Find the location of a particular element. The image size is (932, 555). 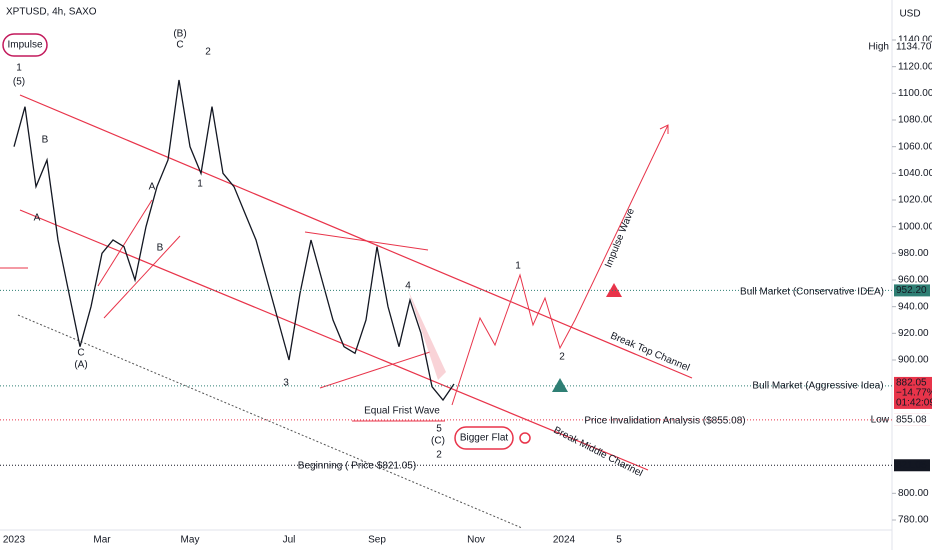

price-badge-label: 1134.70 is located at coordinates (914, 47).